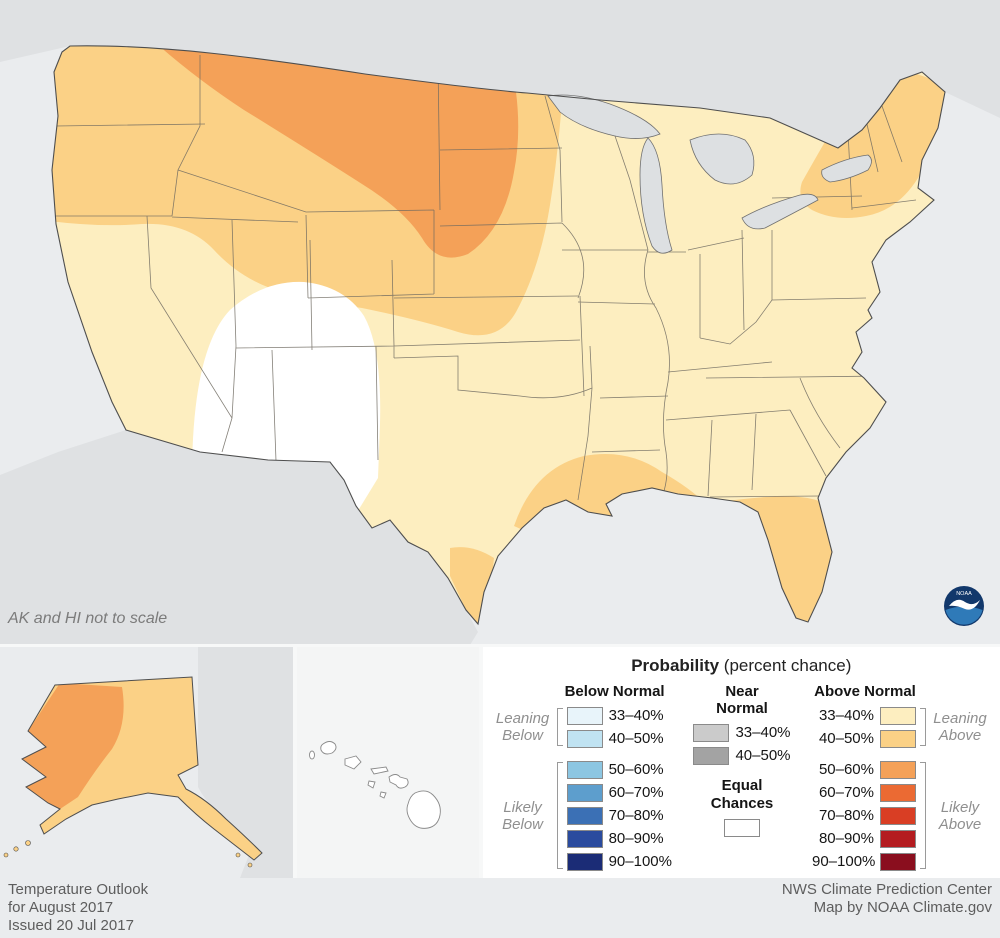 The height and width of the screenshot is (938, 1000). What do you see at coordinates (676, 539) in the screenshot?
I see `region-above-40-50-gulf` at bounding box center [676, 539].